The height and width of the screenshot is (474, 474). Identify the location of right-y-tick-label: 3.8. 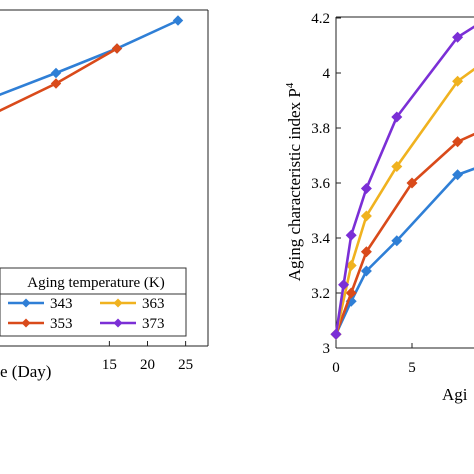
(320, 129).